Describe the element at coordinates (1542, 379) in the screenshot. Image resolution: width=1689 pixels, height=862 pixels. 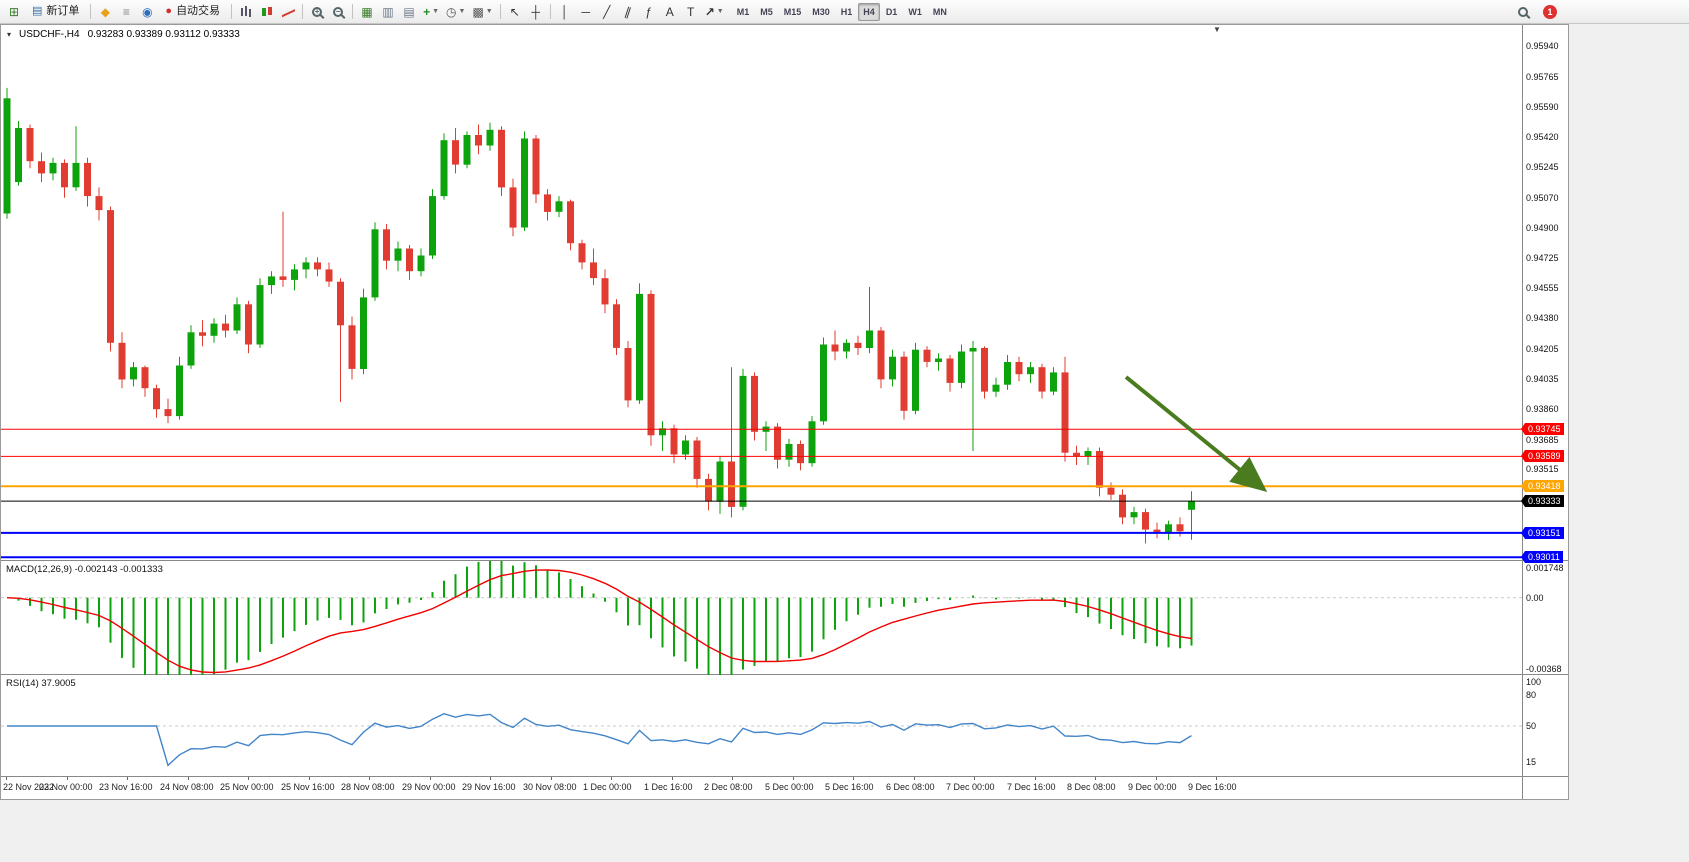
I see `price-tick-label: 0.94035` at that location.